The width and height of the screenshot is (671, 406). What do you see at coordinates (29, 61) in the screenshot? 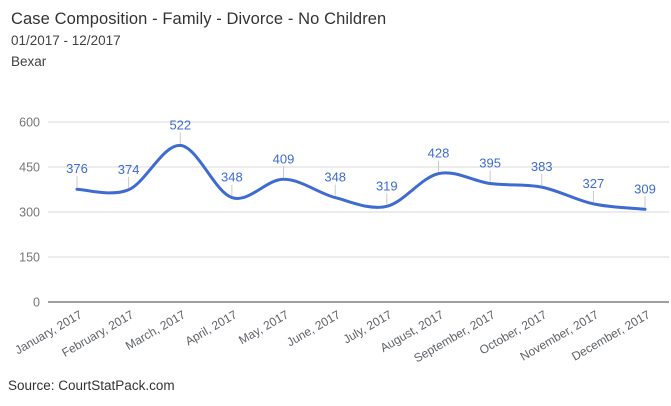
I see `chart-region: Bexar` at bounding box center [29, 61].